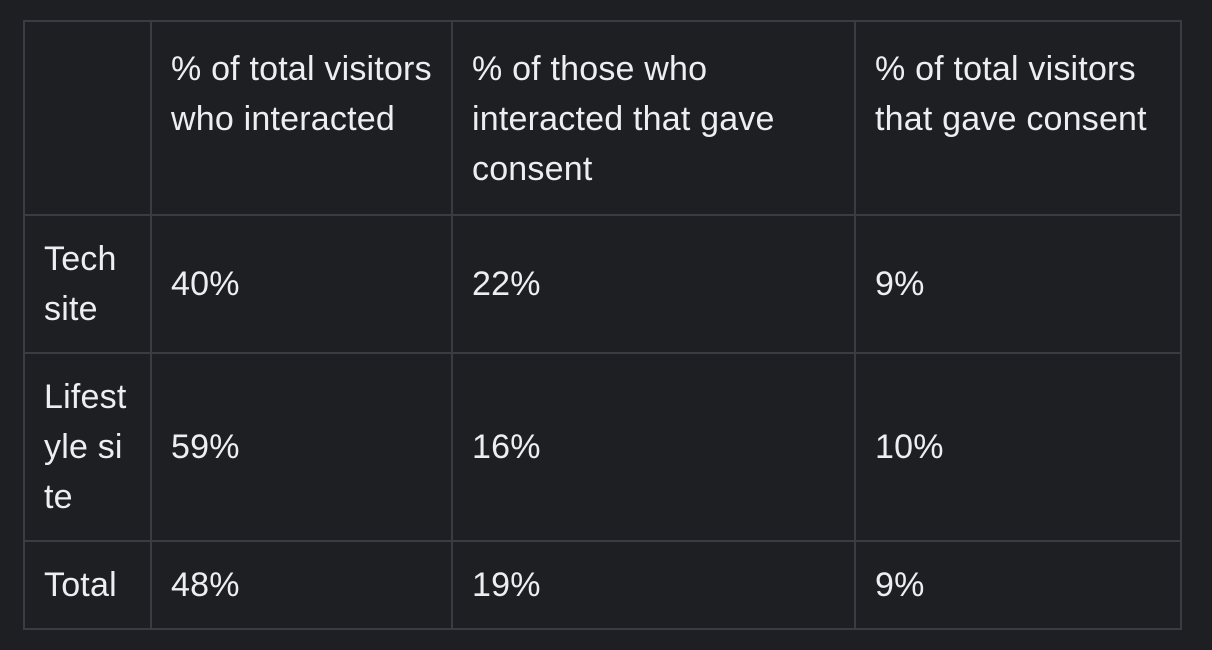  Describe the element at coordinates (1018, 447) in the screenshot. I see `table-cell: 10%` at that location.